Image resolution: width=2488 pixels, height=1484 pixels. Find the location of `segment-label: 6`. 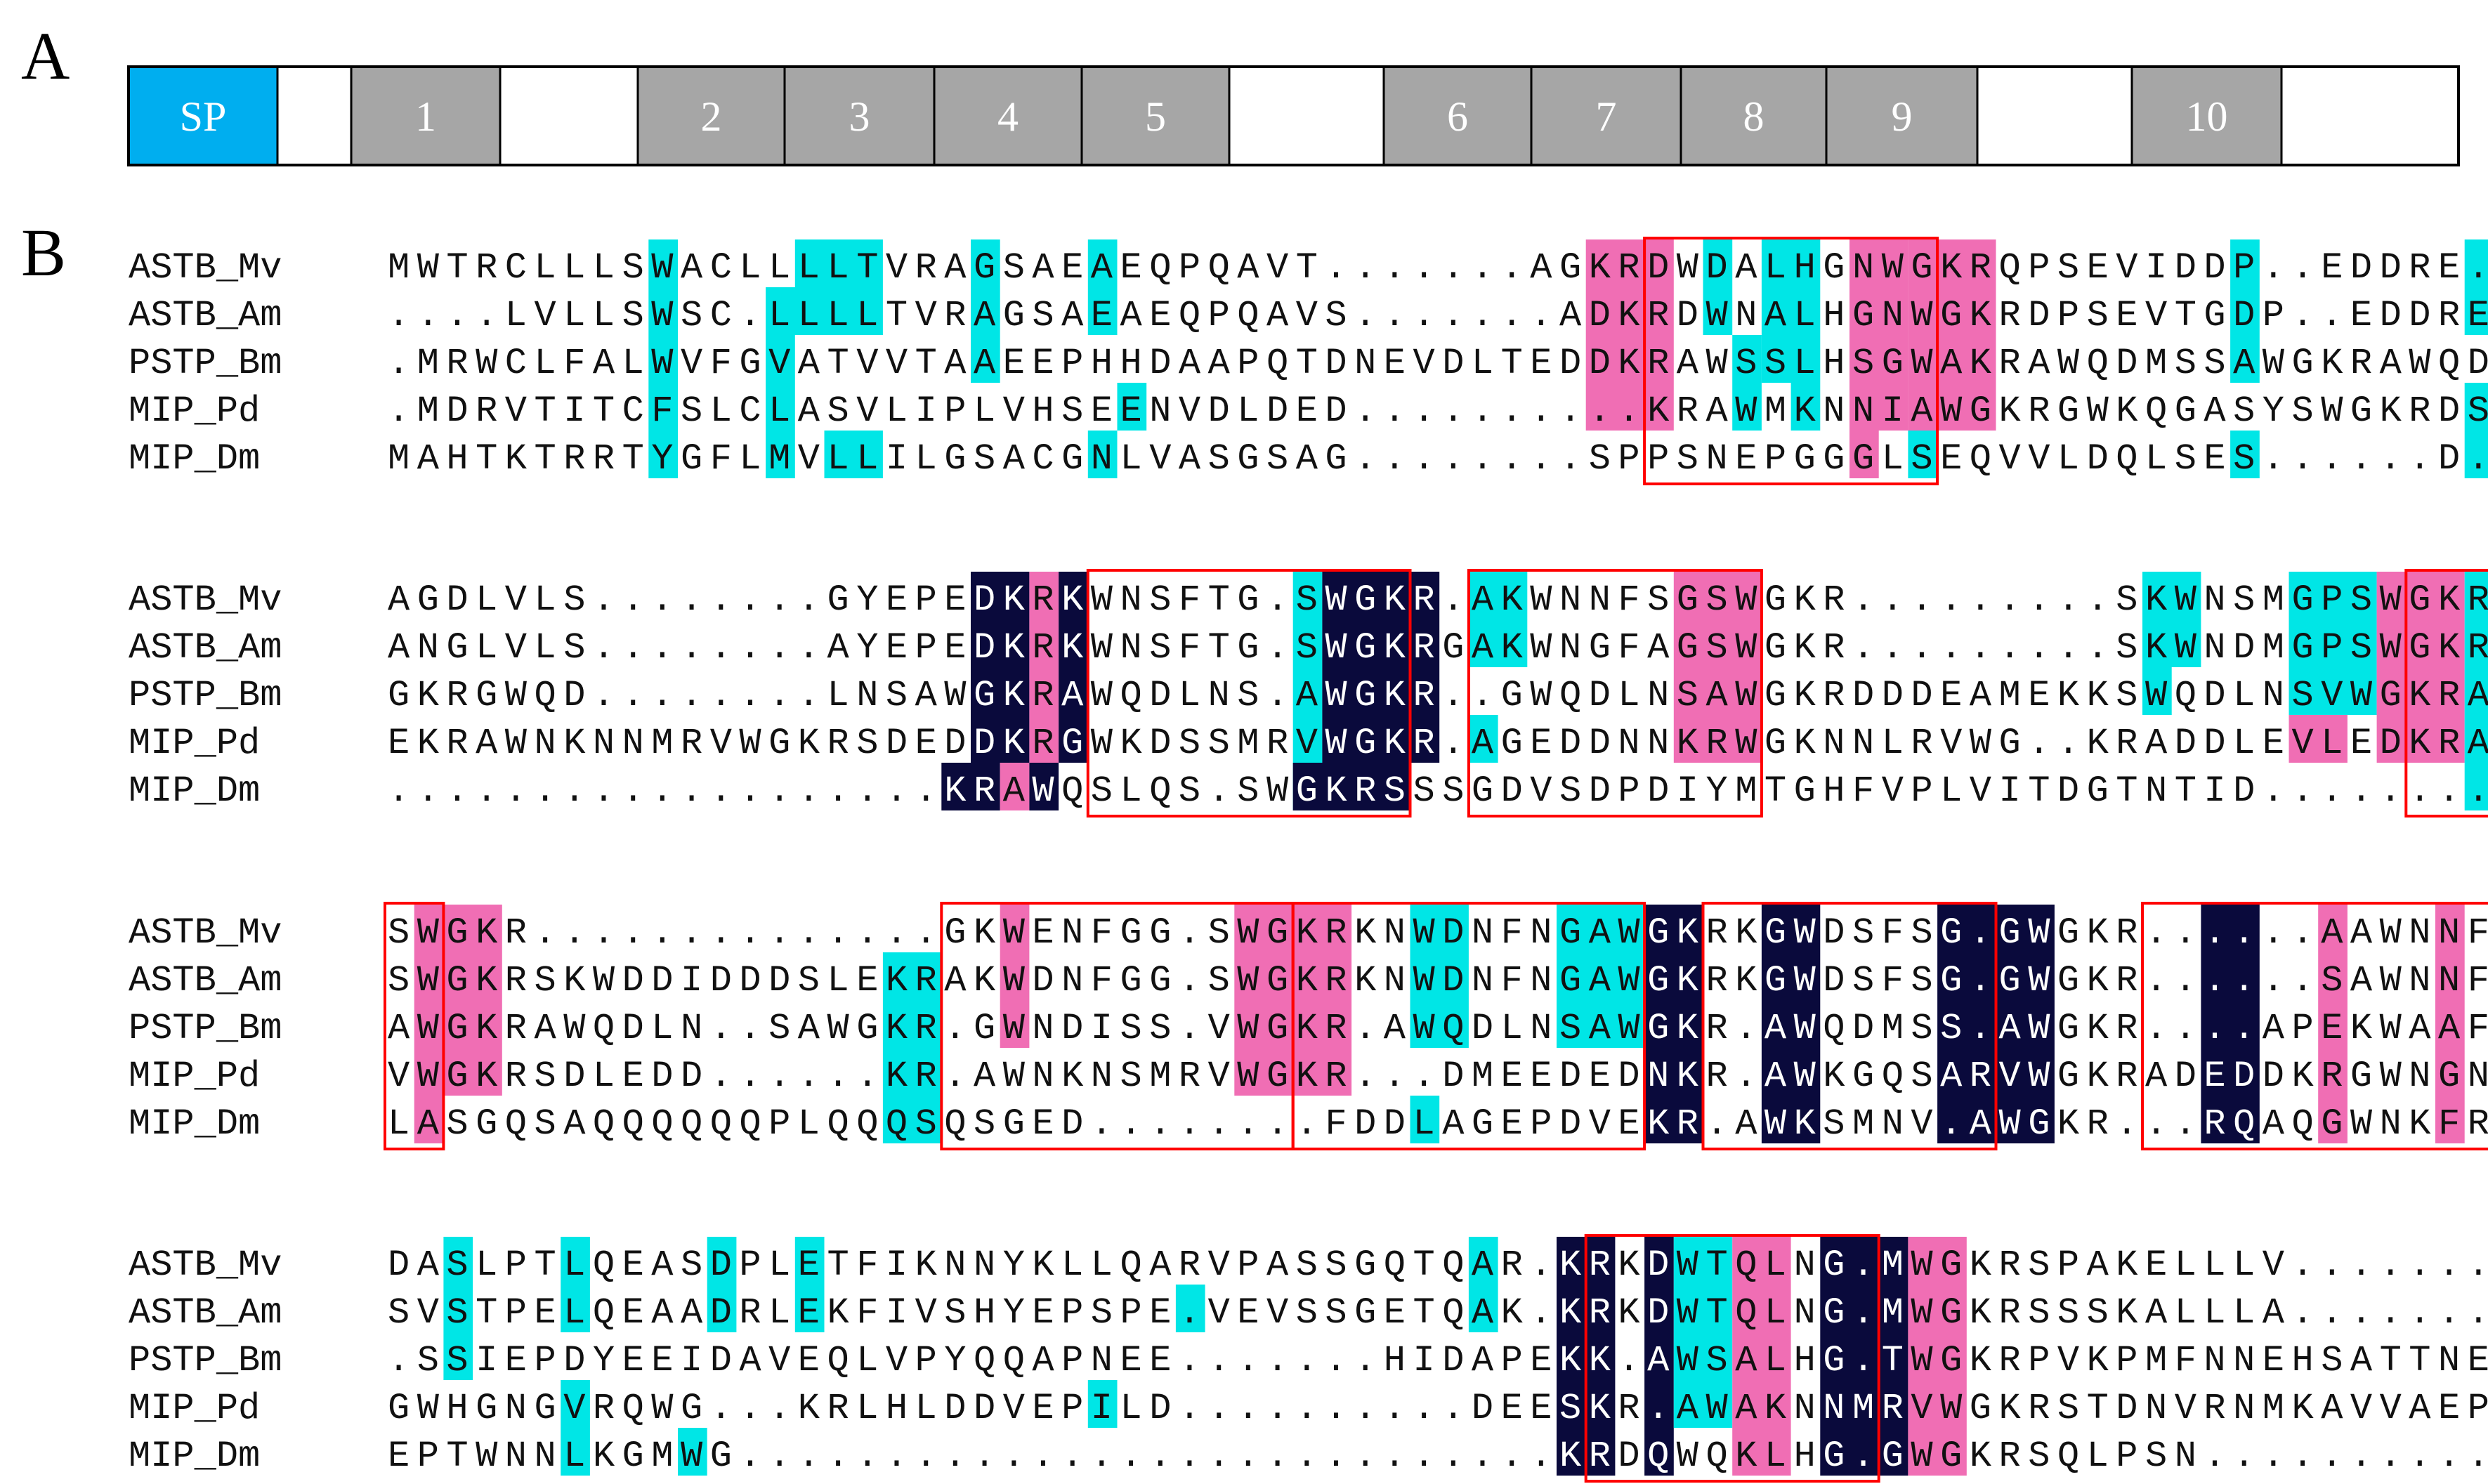

segment-label: 6 is located at coordinates (1457, 116).